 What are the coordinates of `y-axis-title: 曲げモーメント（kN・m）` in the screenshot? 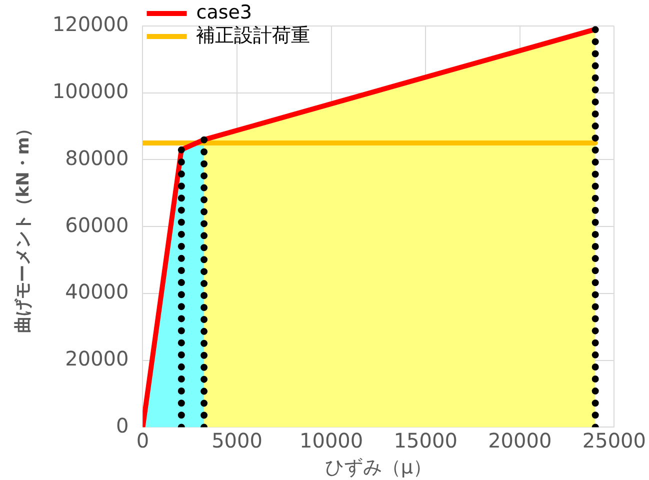 It's located at (24, 227).